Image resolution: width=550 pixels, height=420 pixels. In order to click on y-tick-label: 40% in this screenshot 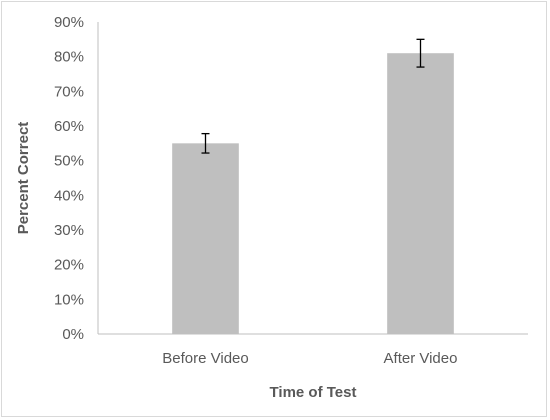, I will do `click(69, 195)`.